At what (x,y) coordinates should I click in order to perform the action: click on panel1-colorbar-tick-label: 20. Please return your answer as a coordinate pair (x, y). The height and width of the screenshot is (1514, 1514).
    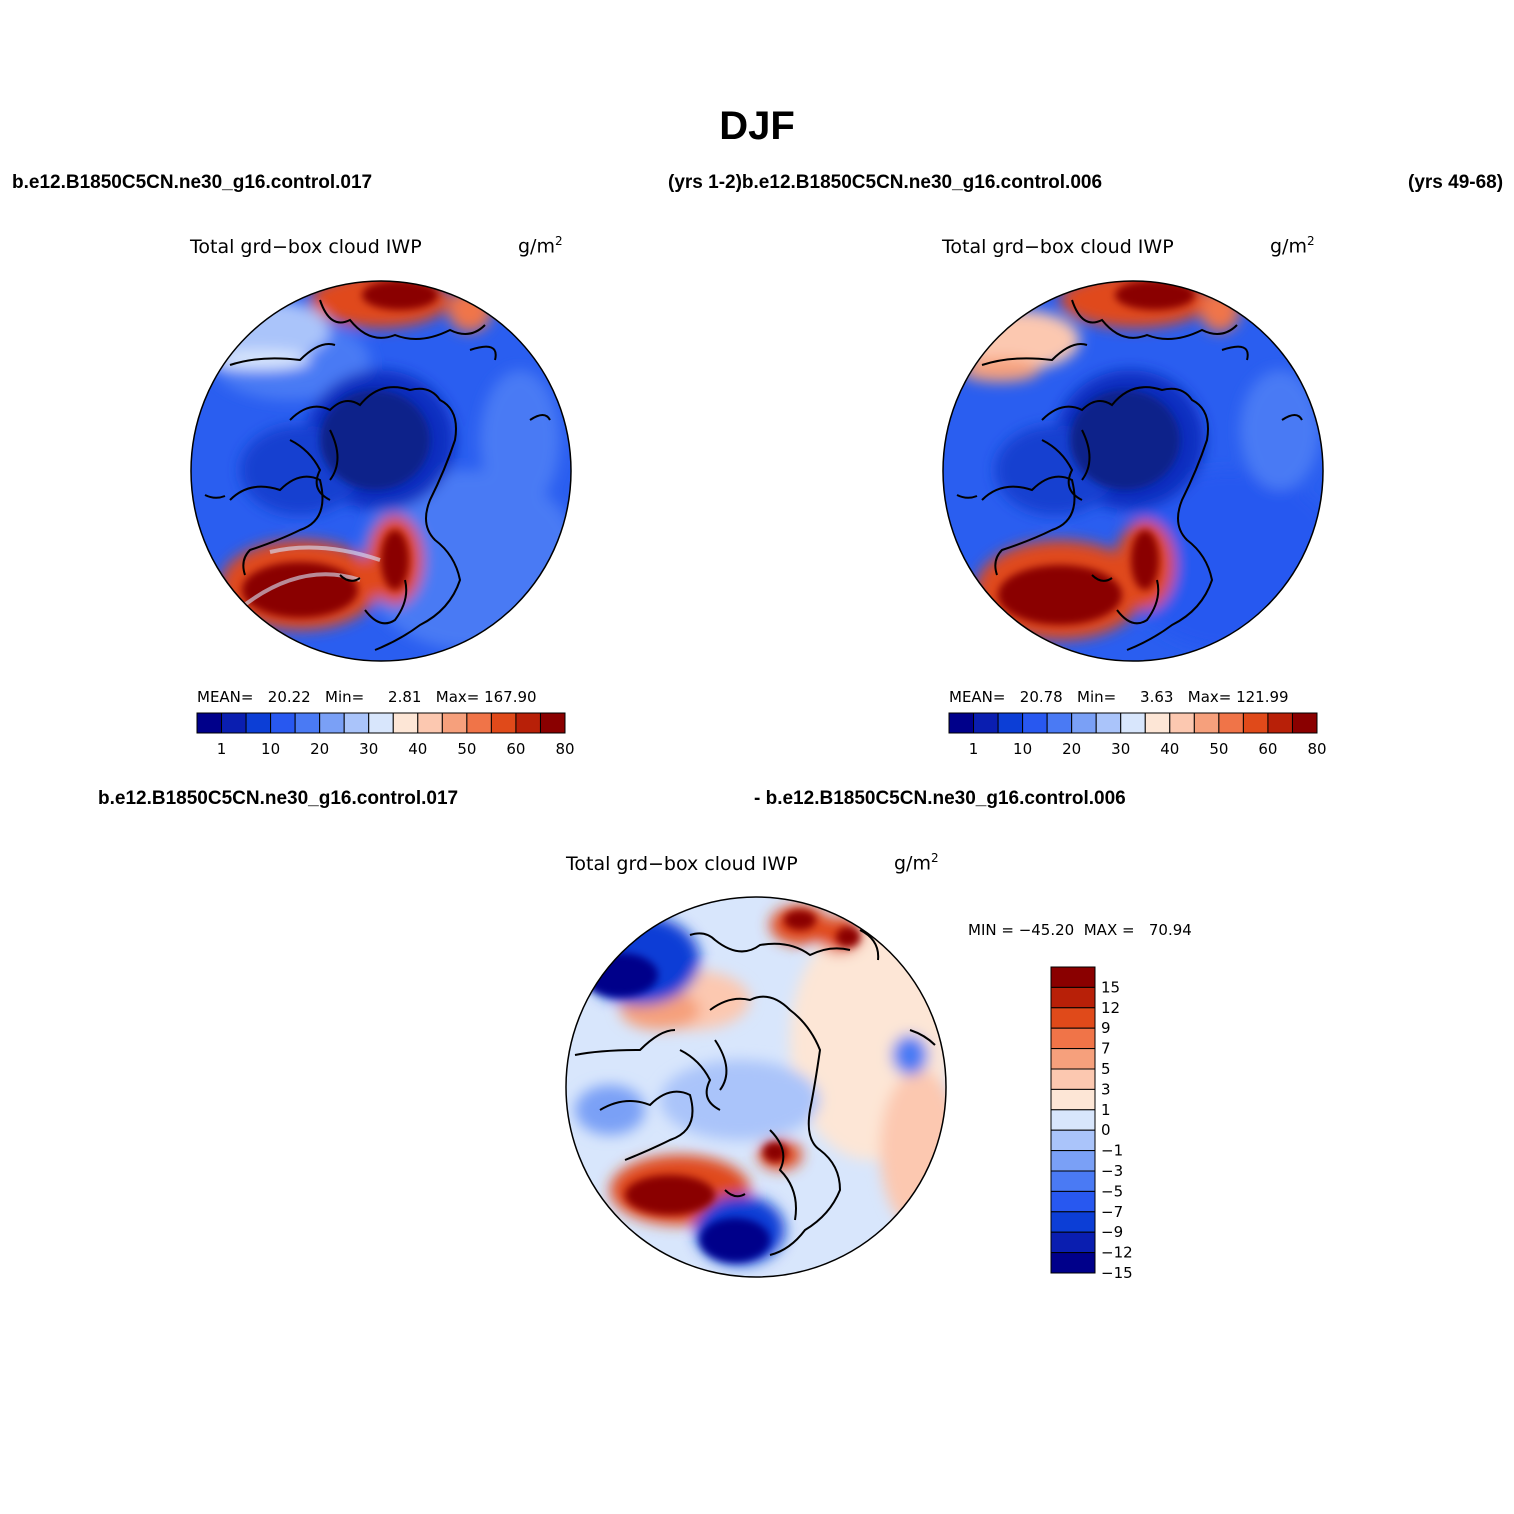
    Looking at the image, I should click on (319, 749).